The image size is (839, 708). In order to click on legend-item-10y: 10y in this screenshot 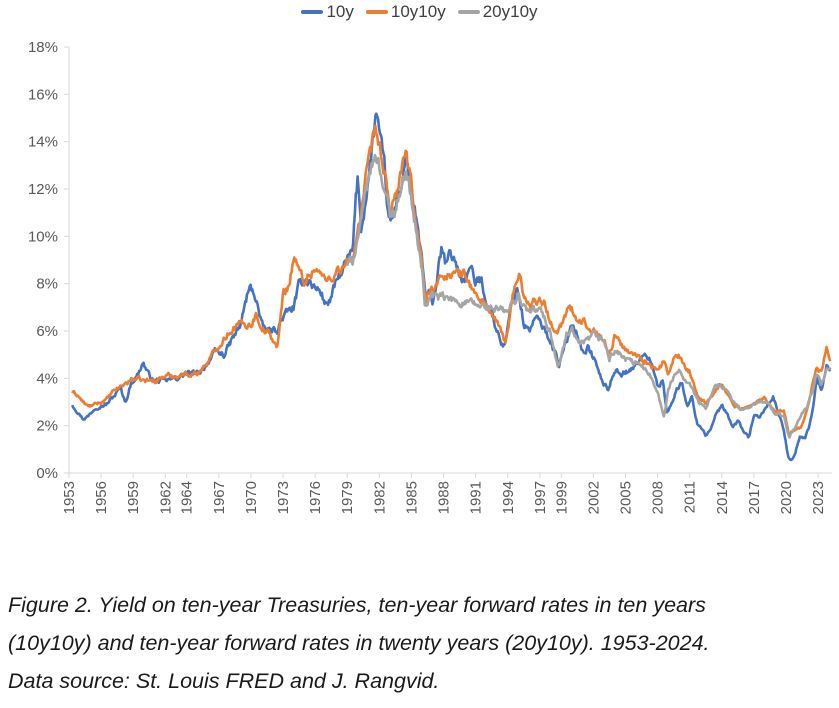, I will do `click(327, 12)`.